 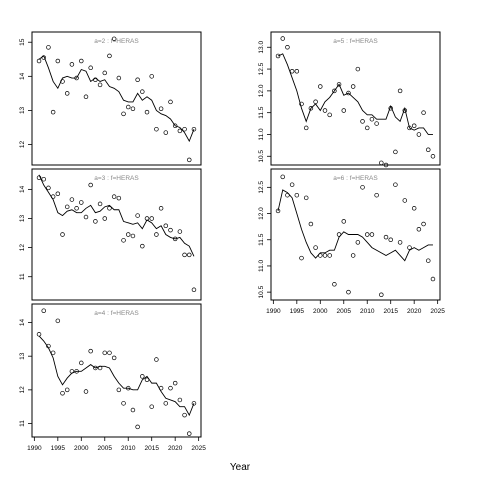 I want to click on y-tick-label: 13, so click(x=22, y=356).